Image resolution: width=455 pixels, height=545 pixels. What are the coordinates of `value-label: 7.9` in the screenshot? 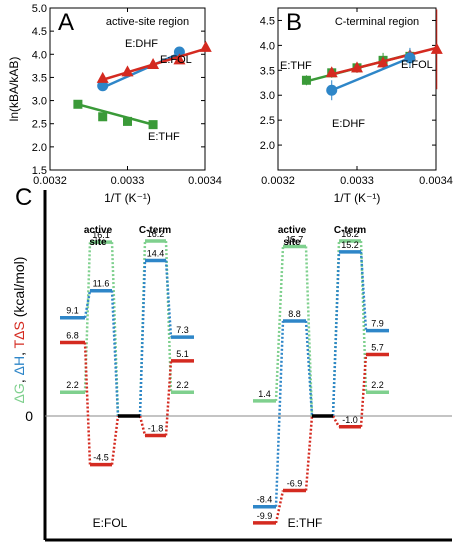 It's located at (377, 324).